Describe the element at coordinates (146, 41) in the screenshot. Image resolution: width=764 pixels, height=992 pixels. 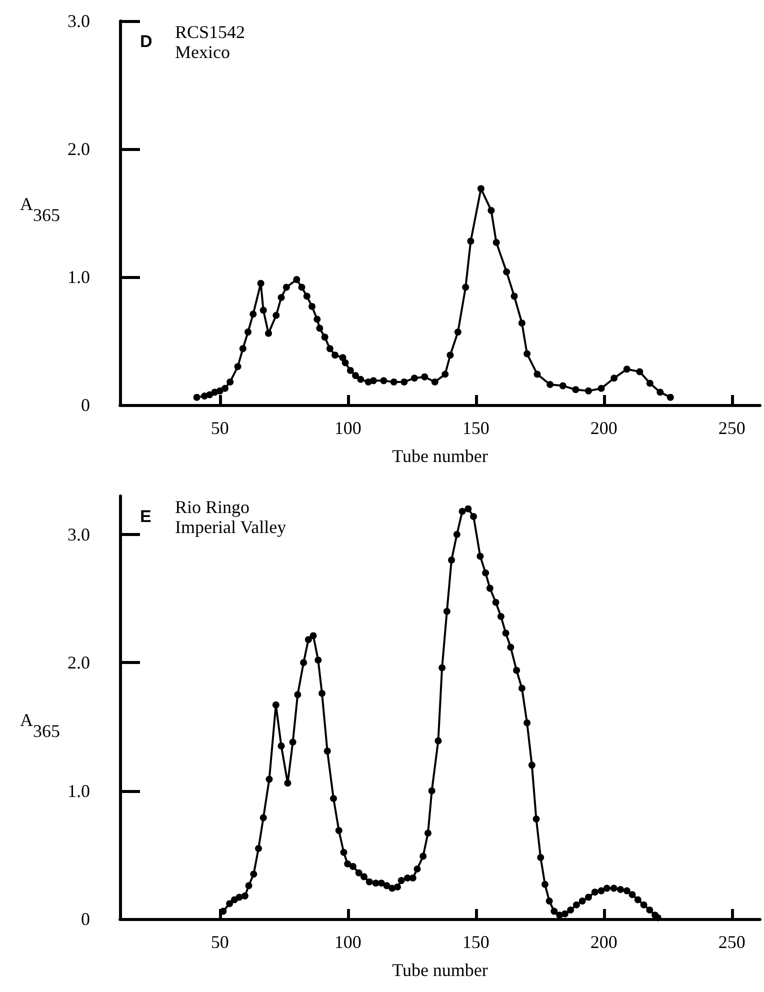
I see `annotation: D` at that location.